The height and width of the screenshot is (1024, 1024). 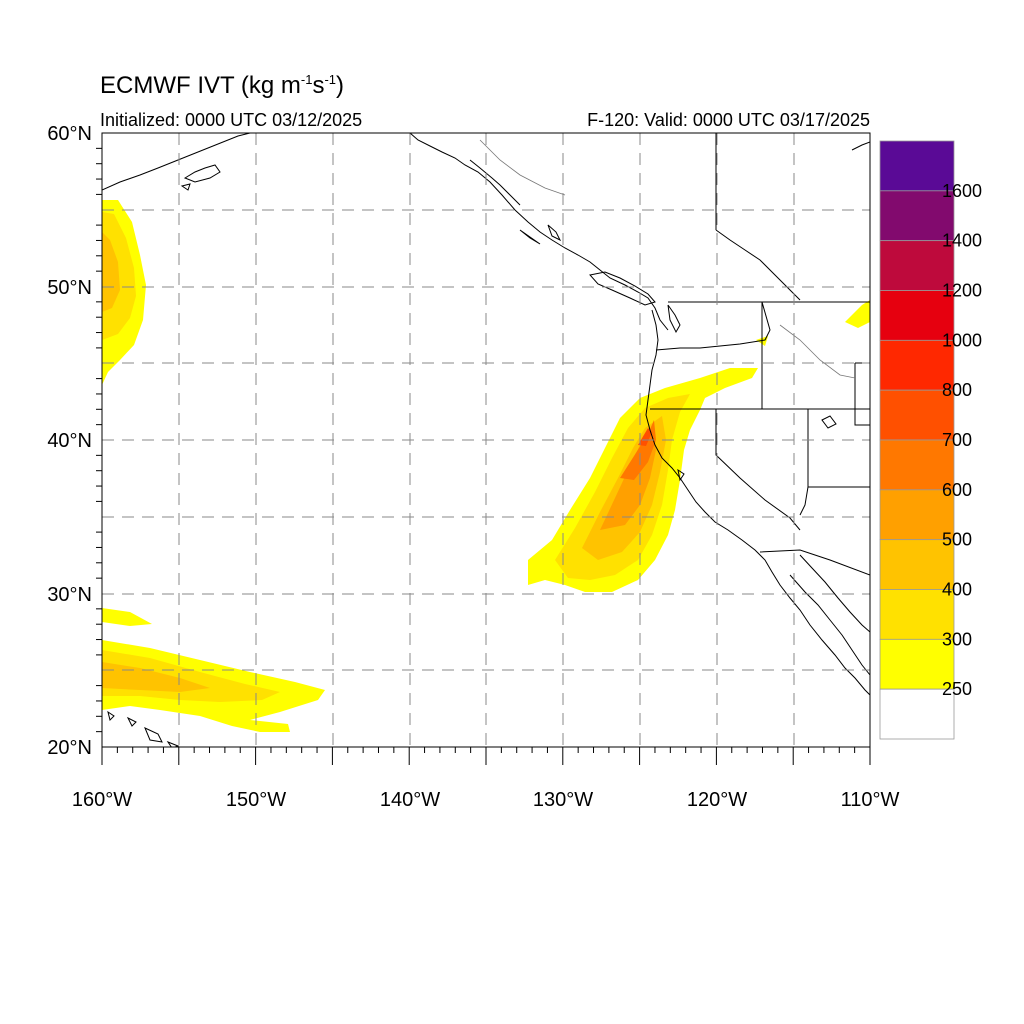 I want to click on lat-label: 40°N, so click(x=69, y=441).